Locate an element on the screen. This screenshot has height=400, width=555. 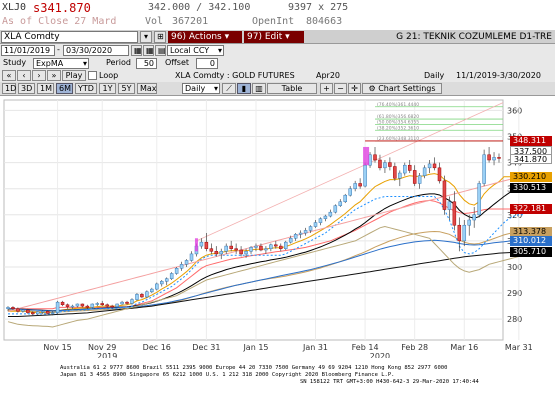
x-tick-label: Jan 15 is located at coordinates (255, 347).